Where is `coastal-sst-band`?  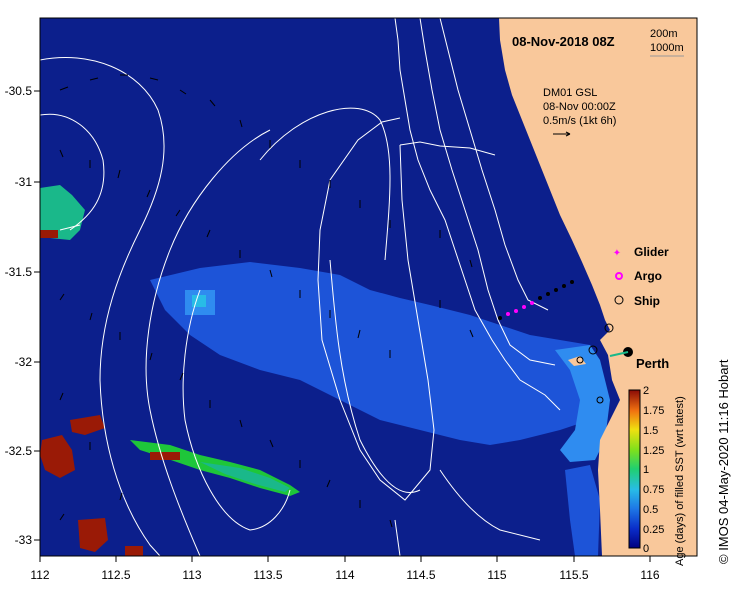
coastal-sst-band is located at coordinates (582, 403).